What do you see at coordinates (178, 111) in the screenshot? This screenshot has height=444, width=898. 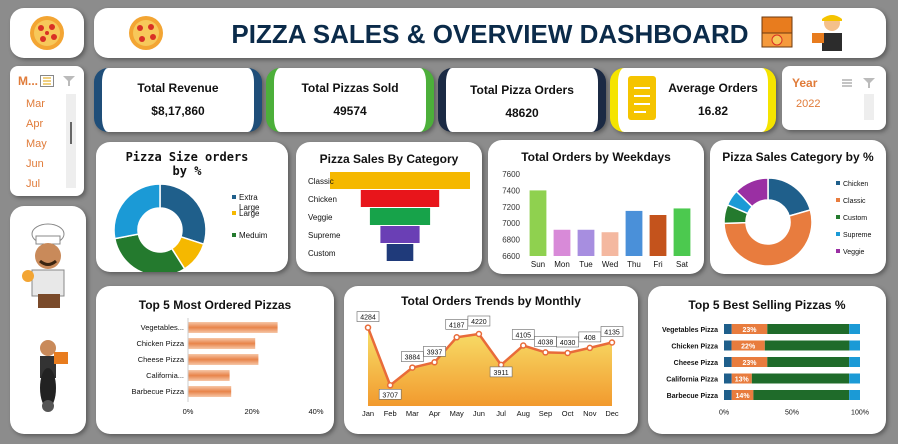 I see `kpi-value: $8,17,860` at bounding box center [178, 111].